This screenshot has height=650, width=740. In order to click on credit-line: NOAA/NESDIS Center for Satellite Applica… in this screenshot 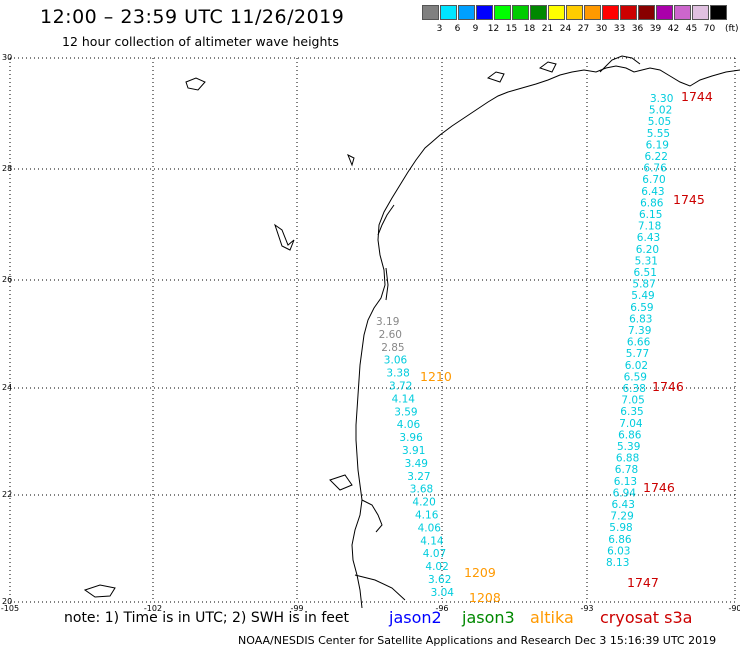, I will do `click(477, 640)`.